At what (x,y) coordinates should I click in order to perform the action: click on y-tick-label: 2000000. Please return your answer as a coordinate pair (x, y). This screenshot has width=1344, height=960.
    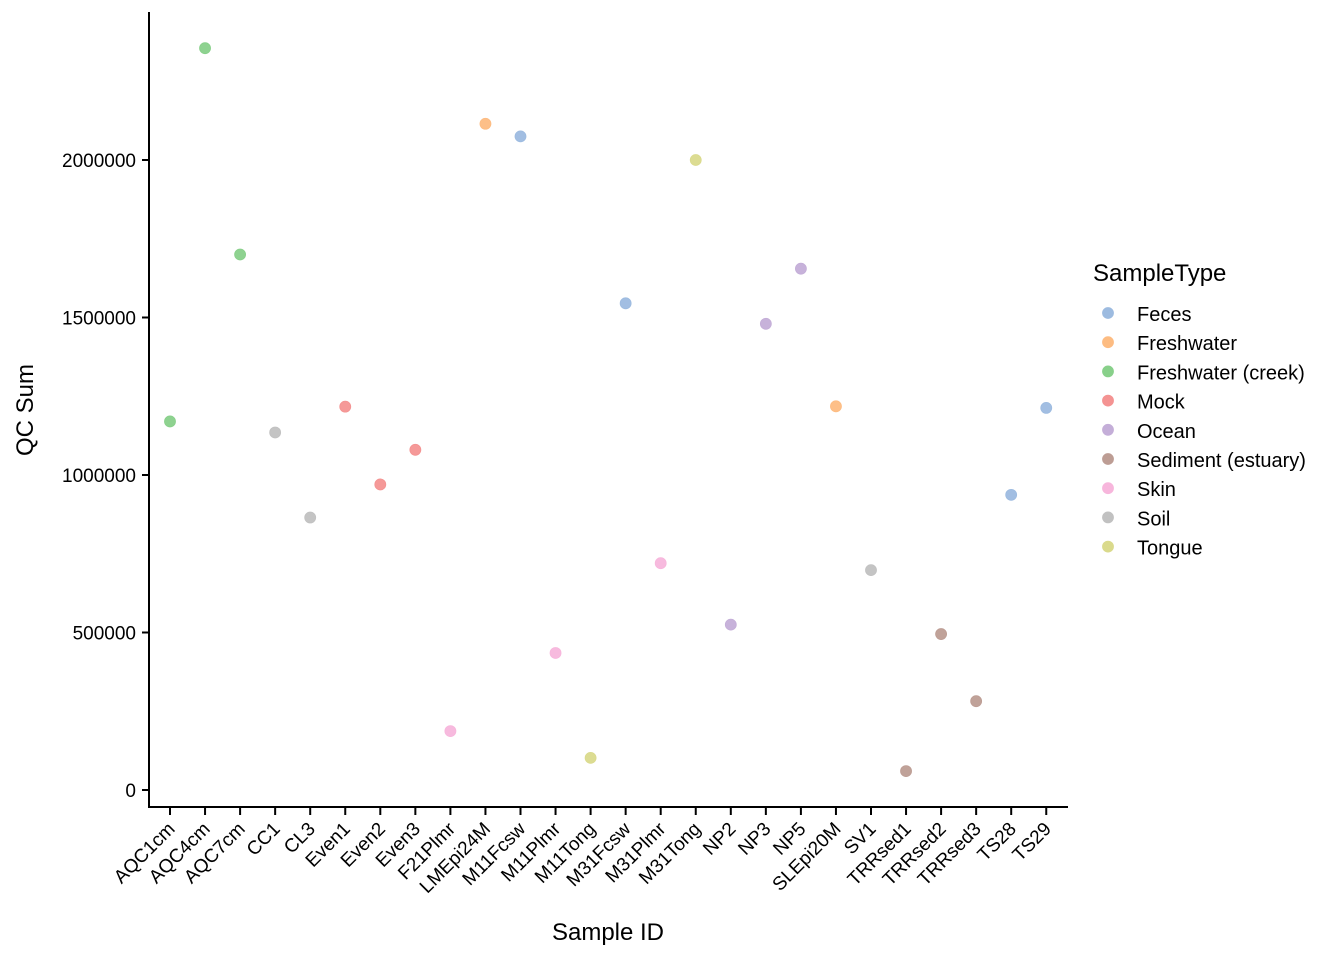
    Looking at the image, I should click on (99, 161).